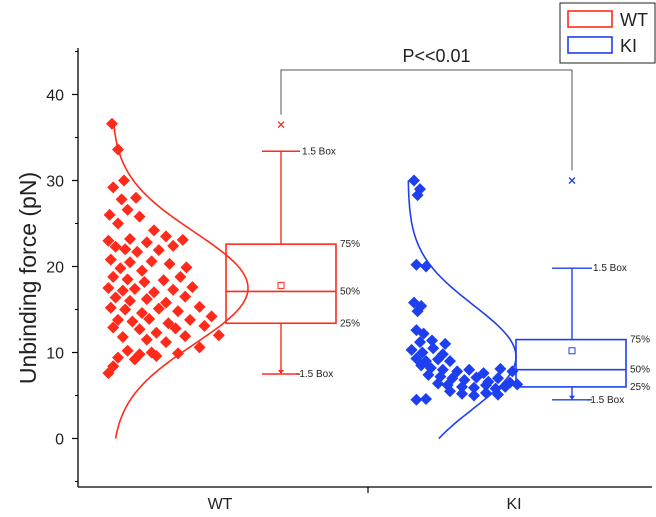  Describe the element at coordinates (350, 244) in the screenshot. I see `q3-label: 75%` at that location.